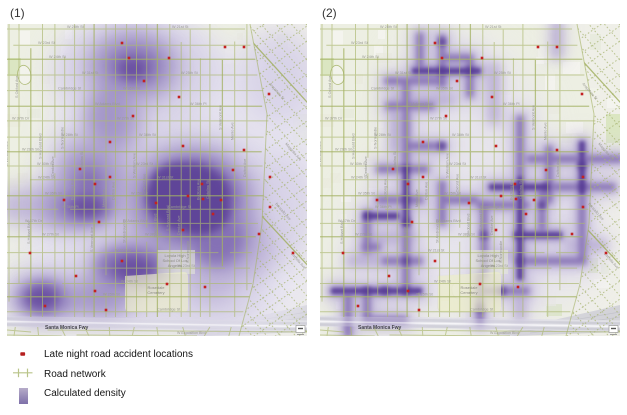 This screenshot has width=627, height=415. Describe the element at coordinates (75, 374) in the screenshot. I see `svg-text: Road network` at that location.